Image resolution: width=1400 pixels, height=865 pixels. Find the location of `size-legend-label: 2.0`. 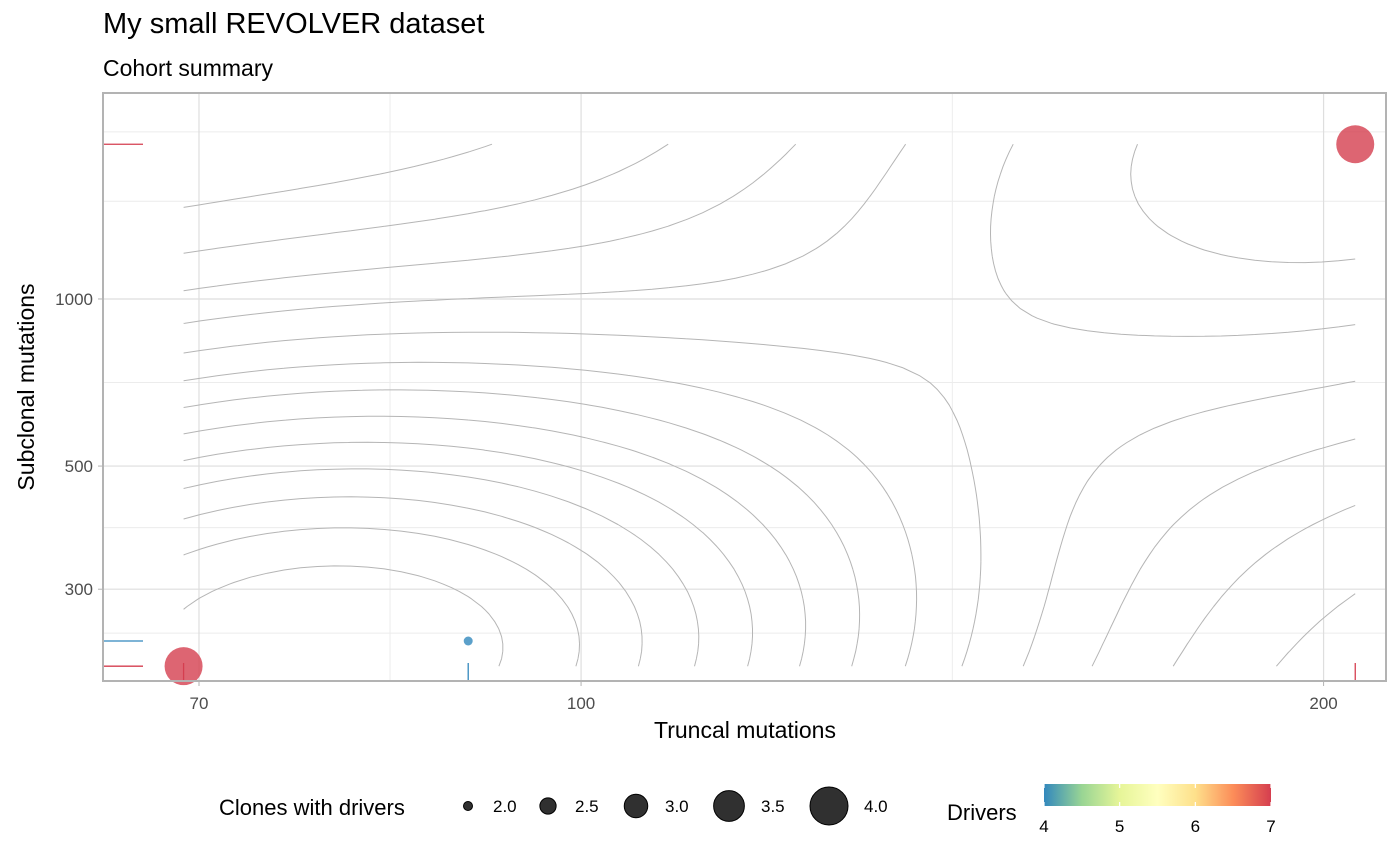

size-legend-label: 2.0 is located at coordinates (505, 806).